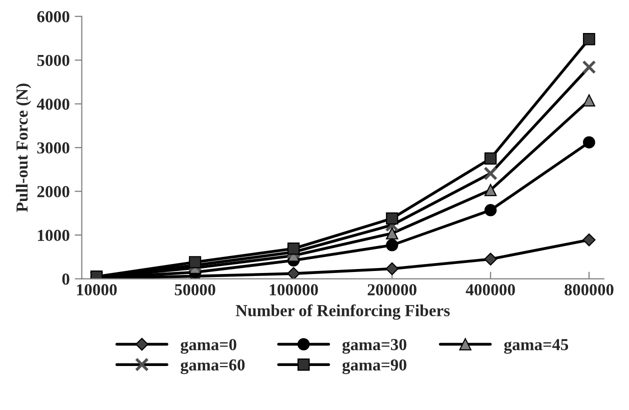 This screenshot has width=629, height=410. I want to click on legend-label: gama=30, so click(374, 346).